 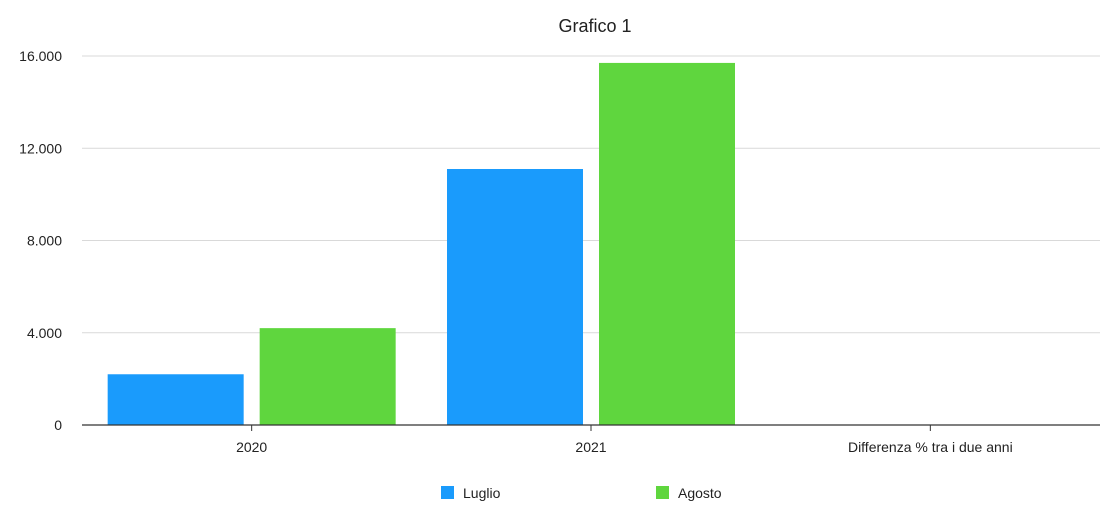 I want to click on y-tick-label: 12.000, so click(x=40, y=148).